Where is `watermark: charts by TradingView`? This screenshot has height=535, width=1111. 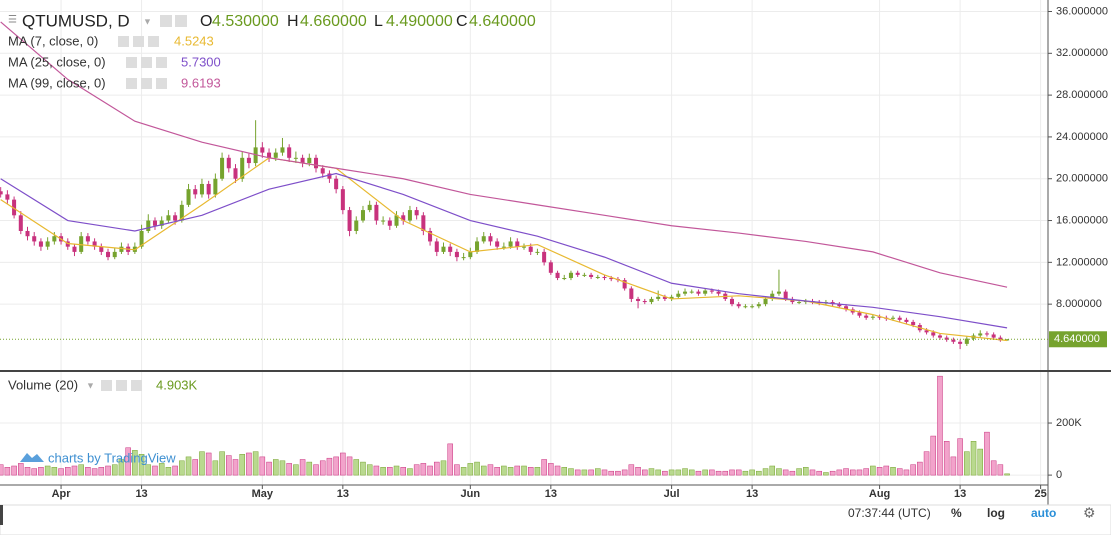
watermark: charts by TradingView is located at coordinates (112, 457).